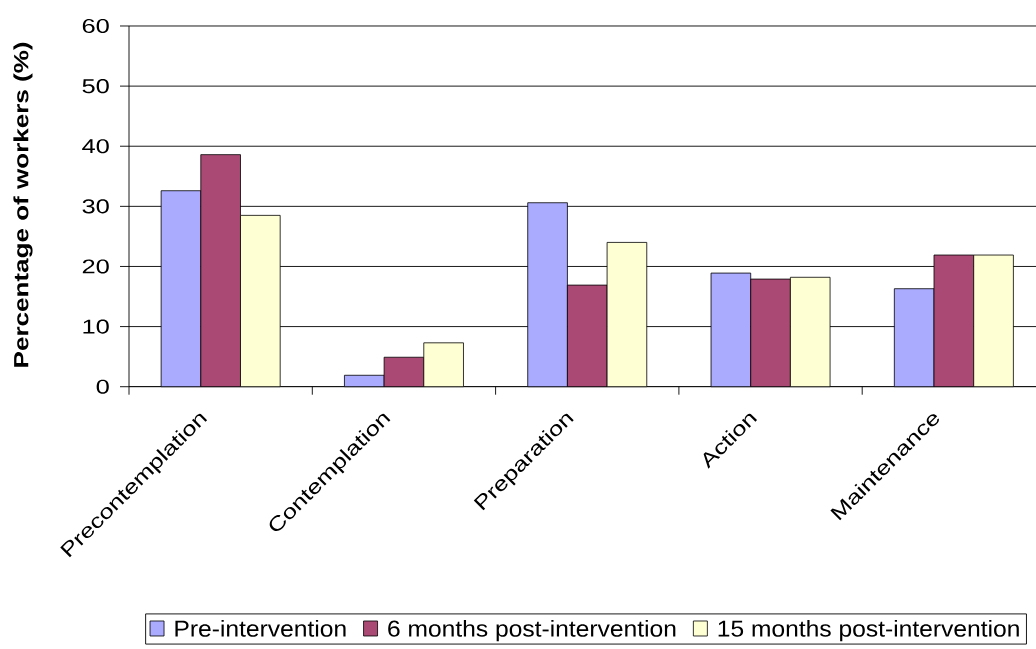 This screenshot has height=649, width=1036. What do you see at coordinates (260, 628) in the screenshot?
I see `legend-label: Pre-intervention` at bounding box center [260, 628].